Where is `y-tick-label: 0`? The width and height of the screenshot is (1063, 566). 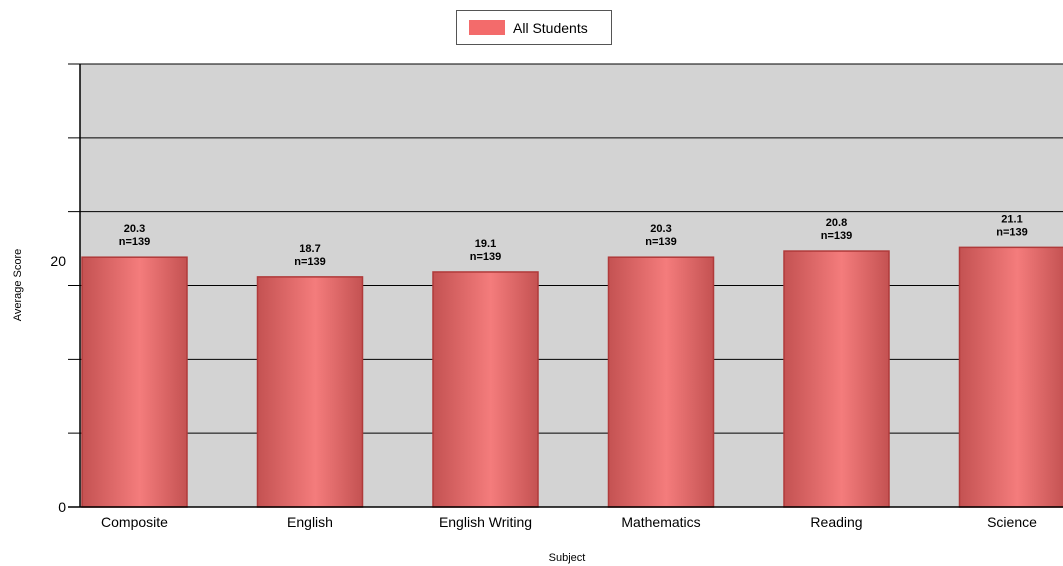
y-tick-label: 0 is located at coordinates (62, 507).